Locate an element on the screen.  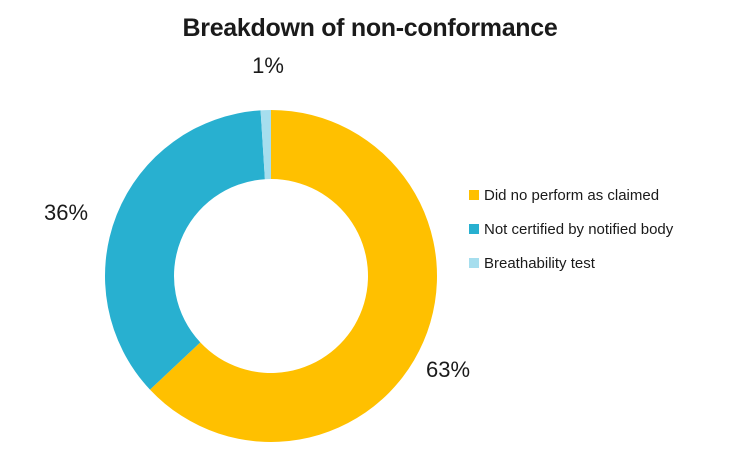
legend-item-breathability: Breathability test is located at coordinates (571, 263).